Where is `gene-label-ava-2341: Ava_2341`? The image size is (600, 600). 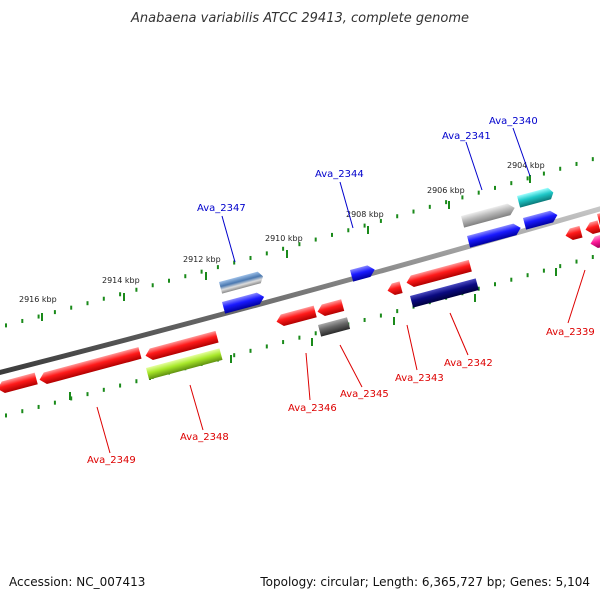
gene-label-ava-2341: Ava_2341 is located at coordinates (466, 136).